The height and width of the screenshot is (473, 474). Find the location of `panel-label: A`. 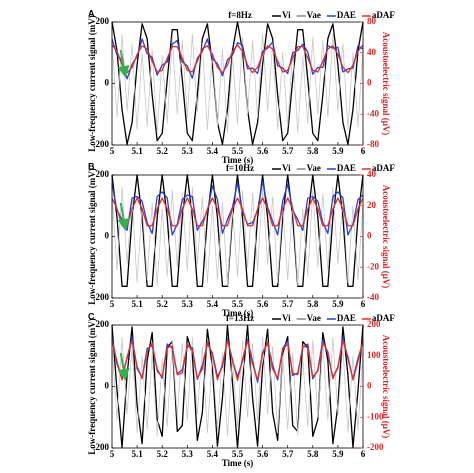

panel-label: A is located at coordinates (91, 13).